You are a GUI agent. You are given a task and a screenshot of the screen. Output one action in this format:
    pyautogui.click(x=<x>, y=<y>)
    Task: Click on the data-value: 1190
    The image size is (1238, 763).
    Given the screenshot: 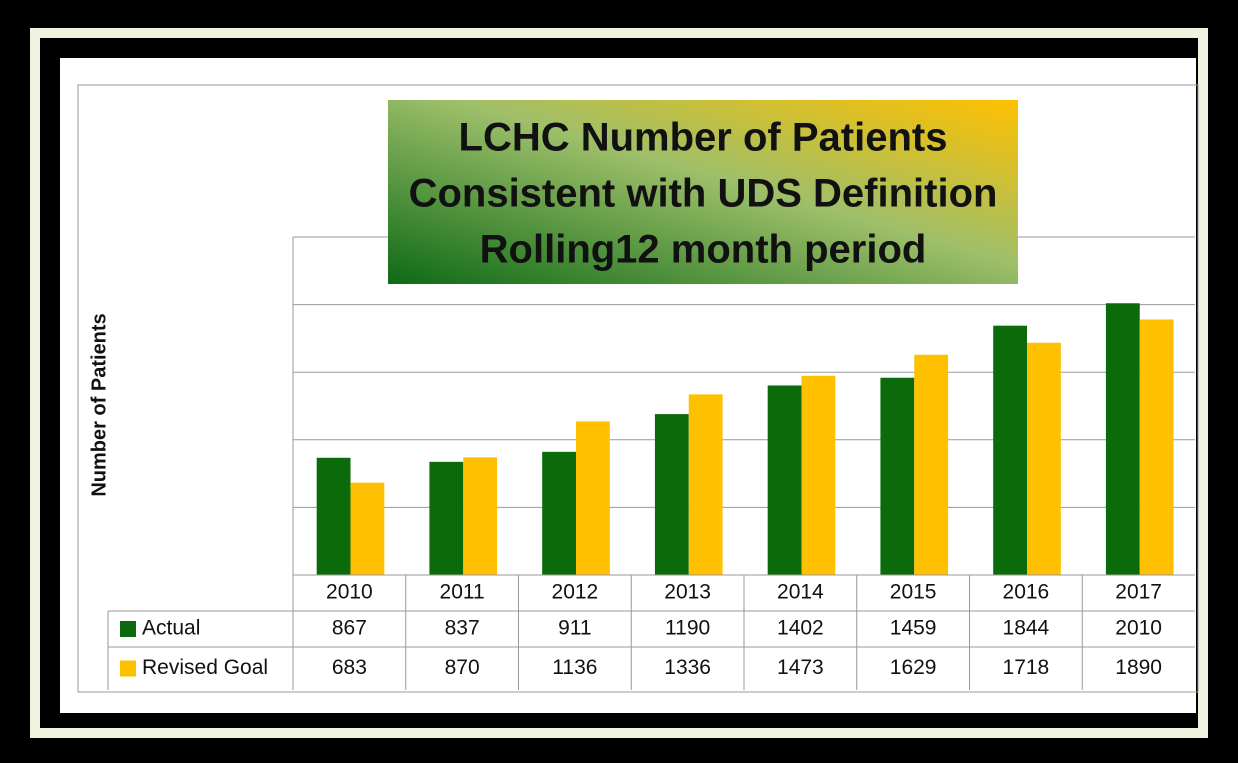 What is the action you would take?
    pyautogui.click(x=687, y=628)
    